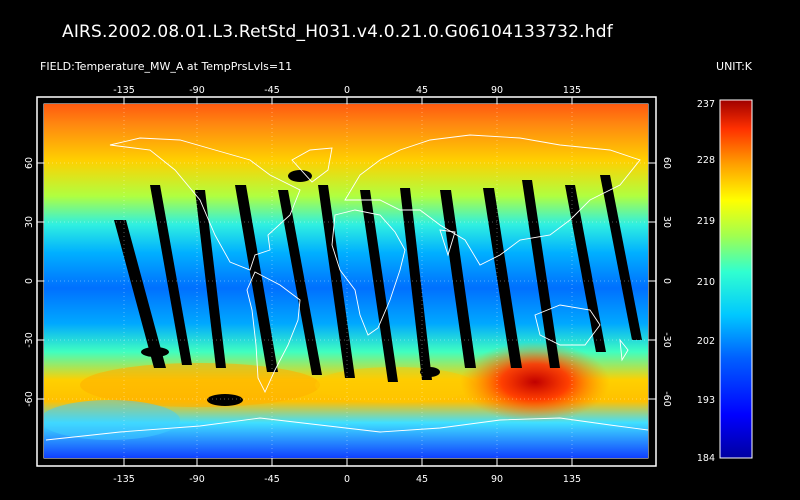  I want to click on coast-north-america, so click(205, 204).